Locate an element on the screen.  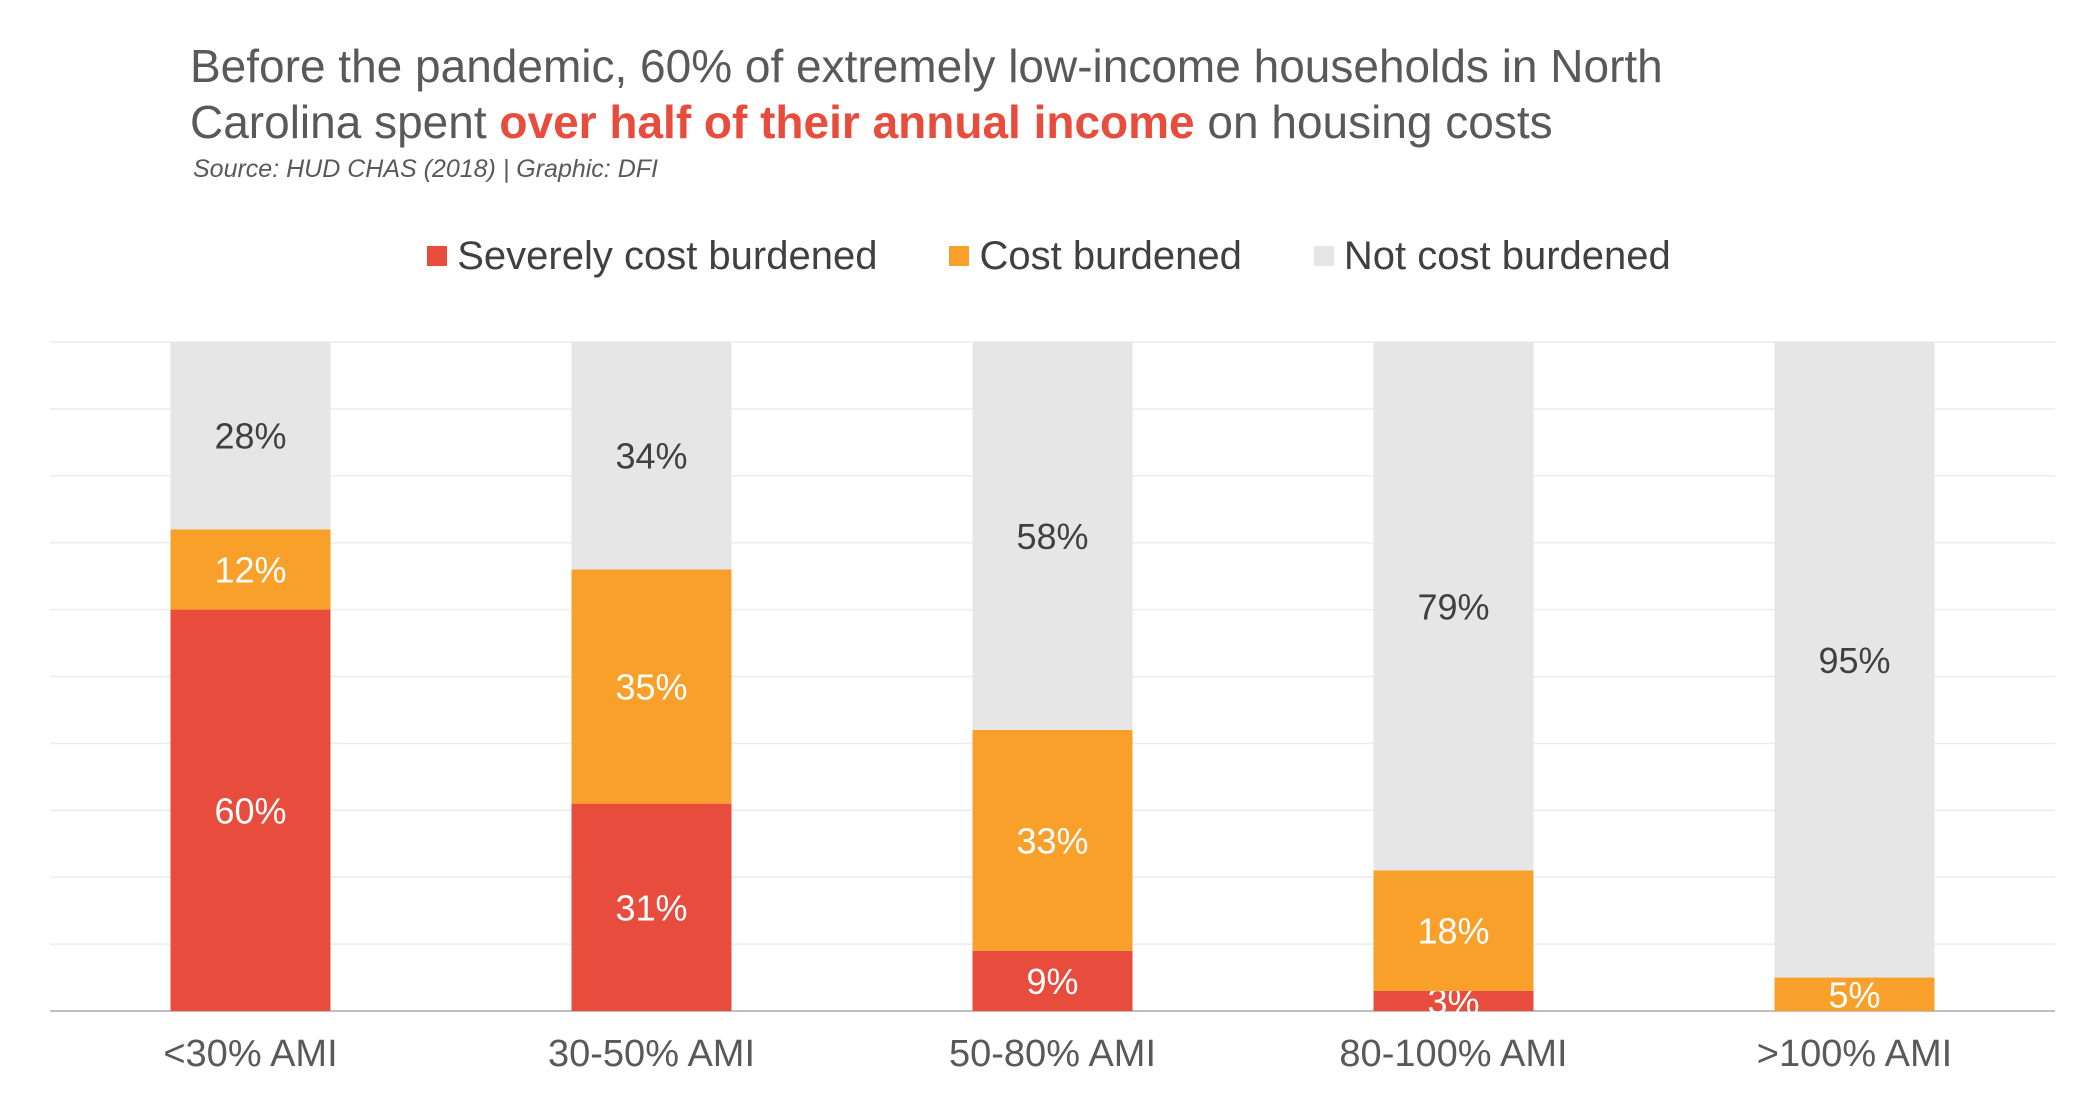
x-tick-label: 50-80% AMI is located at coordinates (1052, 1054).